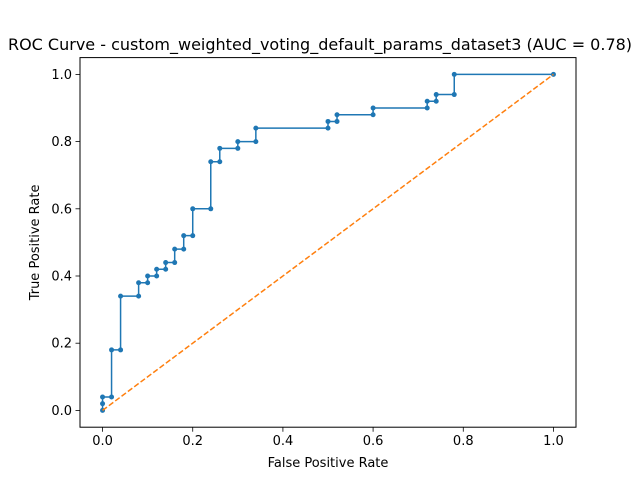  I want to click on x-tick-label: 0.6, so click(373, 441).